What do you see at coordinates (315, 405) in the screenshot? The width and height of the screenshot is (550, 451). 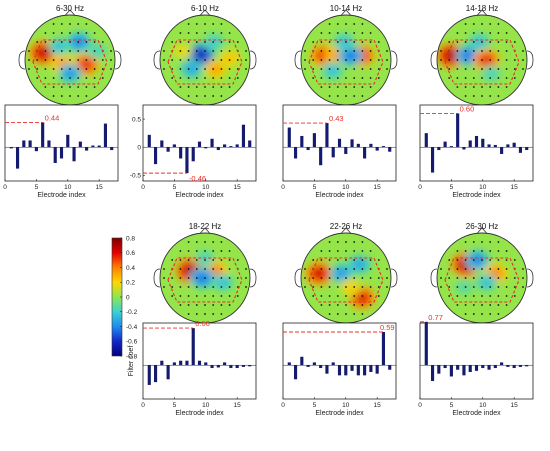 I see `x-tick-label: 5` at bounding box center [315, 405].